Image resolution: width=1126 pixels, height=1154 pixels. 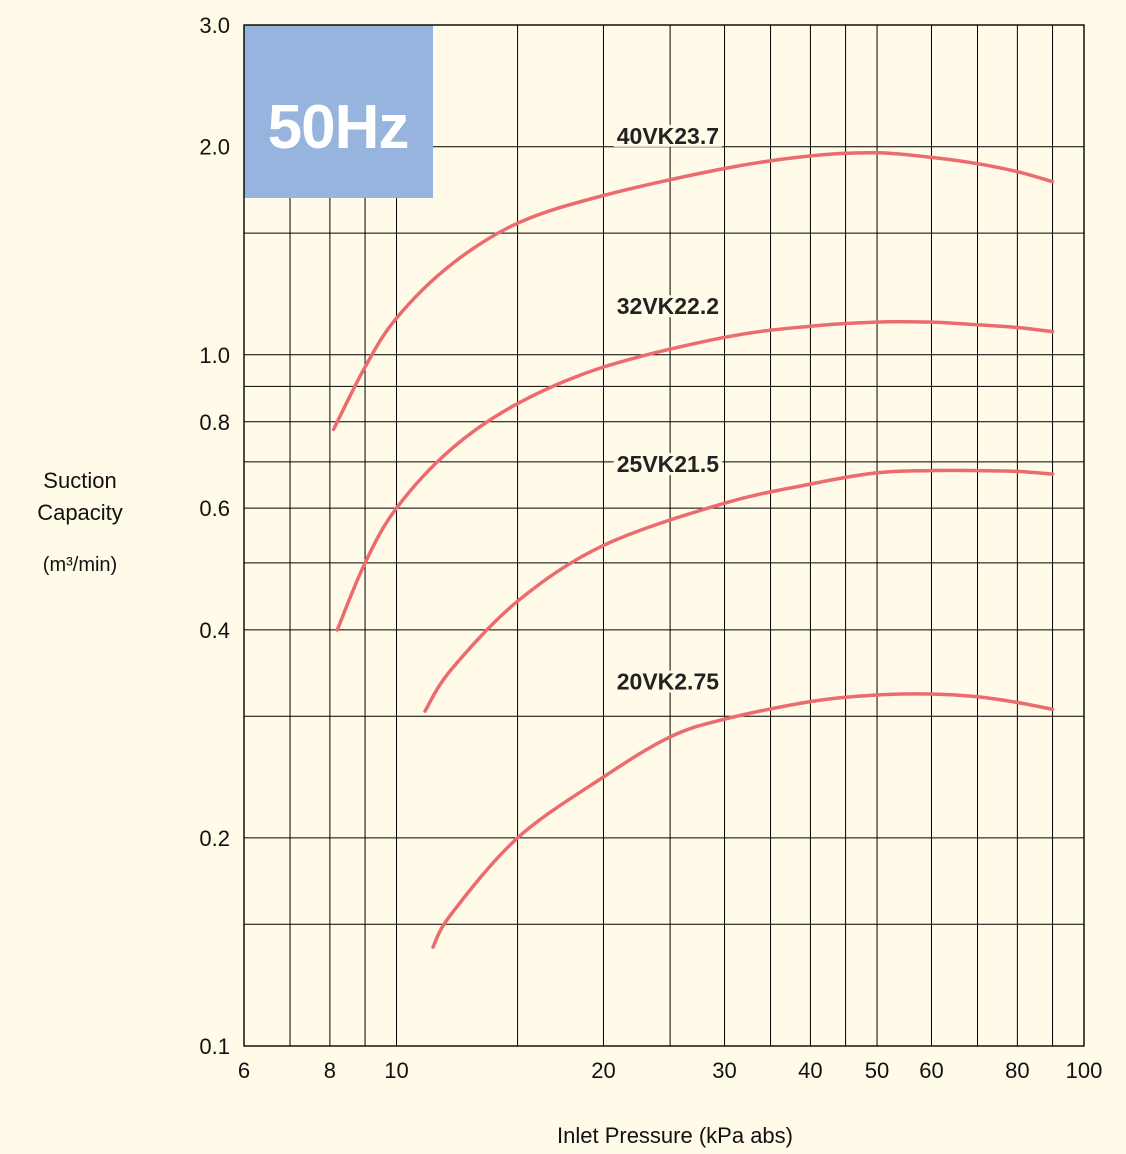 I want to click on y-tick-label: 0.6, so click(x=214, y=508).